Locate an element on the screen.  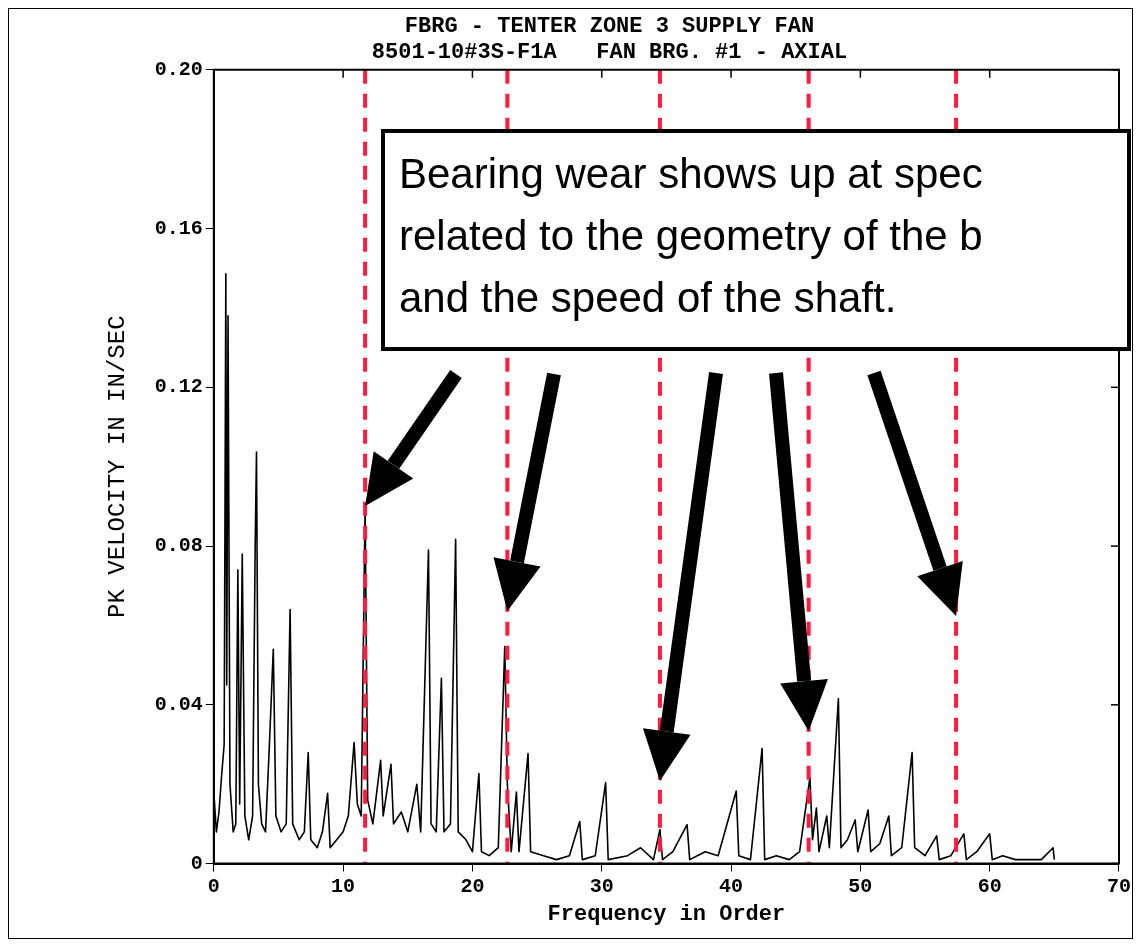
chart-subtitle: 8501-10#3S-F1A FAN BRG. #1 - AXIAL is located at coordinates (609, 53).